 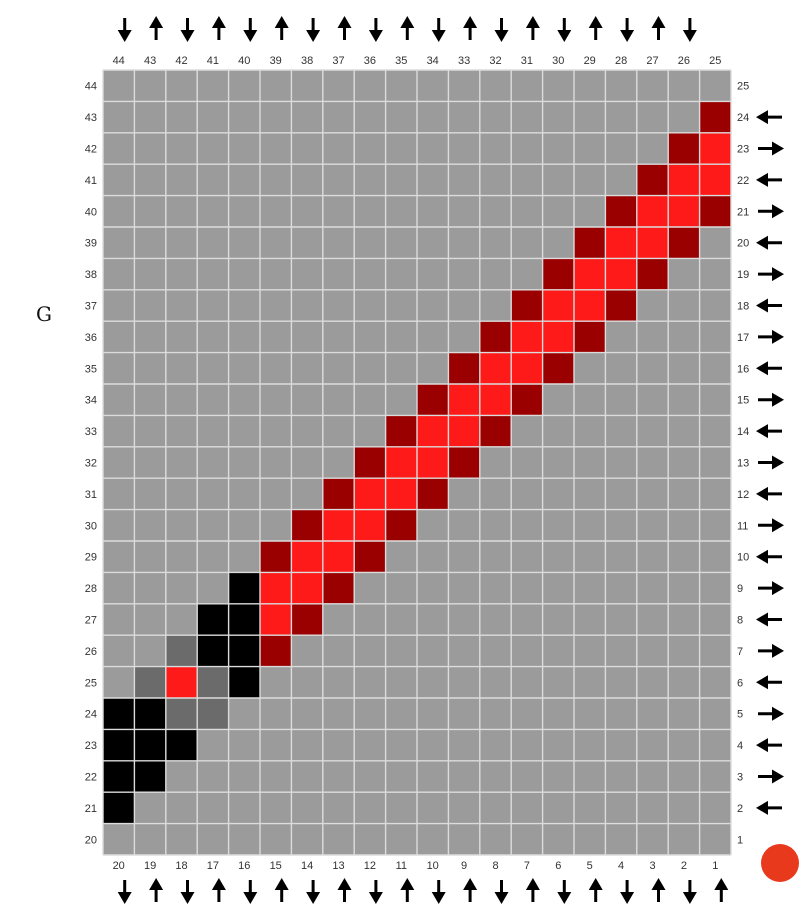 I want to click on column-label-top: 41, so click(x=213, y=61).